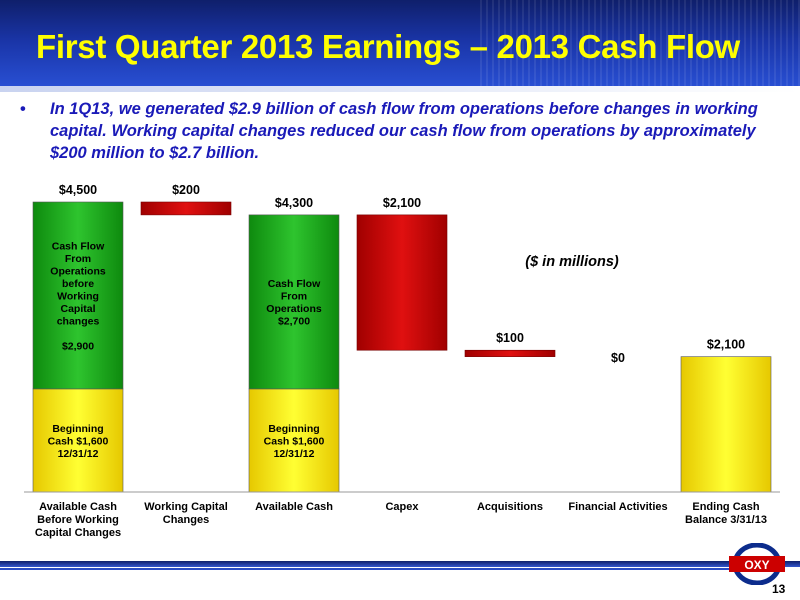 The image size is (800, 600). Describe the element at coordinates (510, 338) in the screenshot. I see `bar-value-label: $100` at that location.